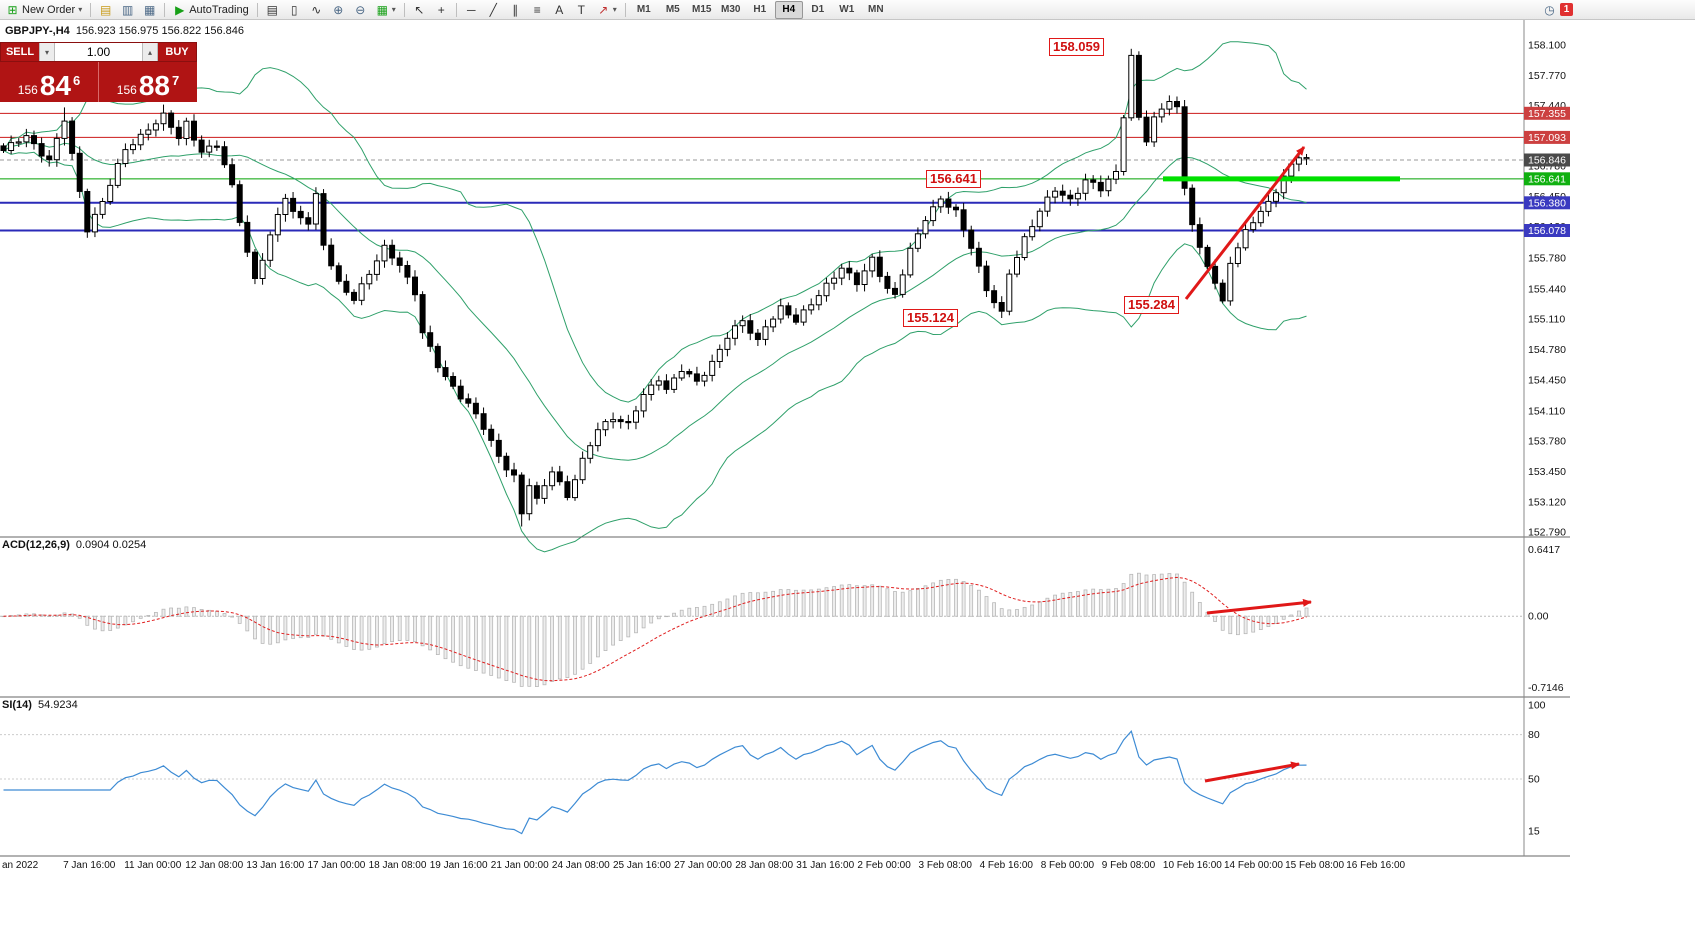 The height and width of the screenshot is (941, 1695). What do you see at coordinates (825, 865) in the screenshot?
I see `time-axis-label: 31 Jan 16:00` at bounding box center [825, 865].